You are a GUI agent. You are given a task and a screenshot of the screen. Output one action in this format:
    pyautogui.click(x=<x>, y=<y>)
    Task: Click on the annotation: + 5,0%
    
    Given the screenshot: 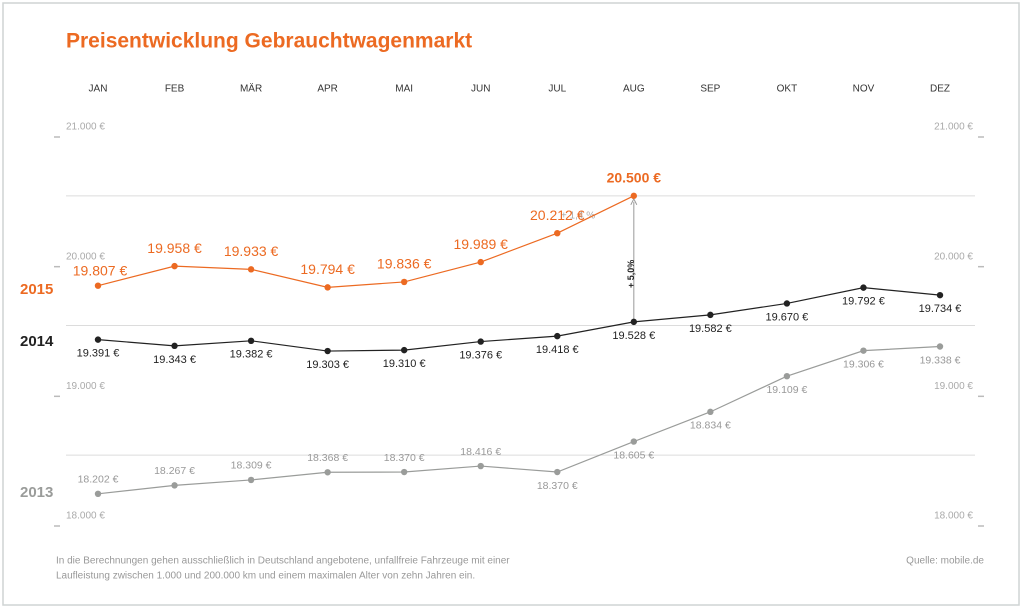 What is the action you would take?
    pyautogui.click(x=631, y=274)
    